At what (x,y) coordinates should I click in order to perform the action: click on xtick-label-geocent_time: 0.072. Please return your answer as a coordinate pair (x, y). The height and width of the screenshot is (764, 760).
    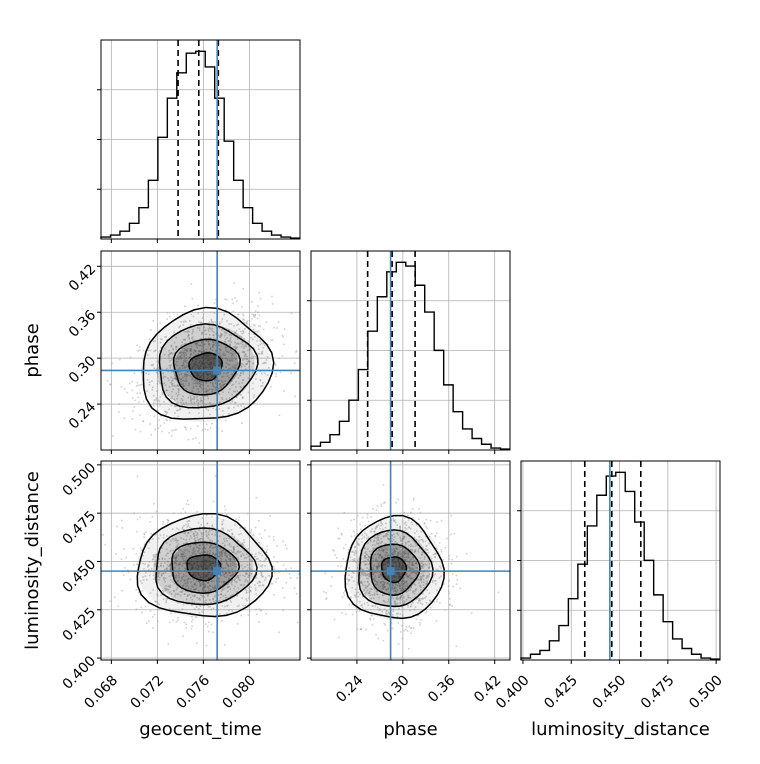
    Looking at the image, I should click on (147, 692).